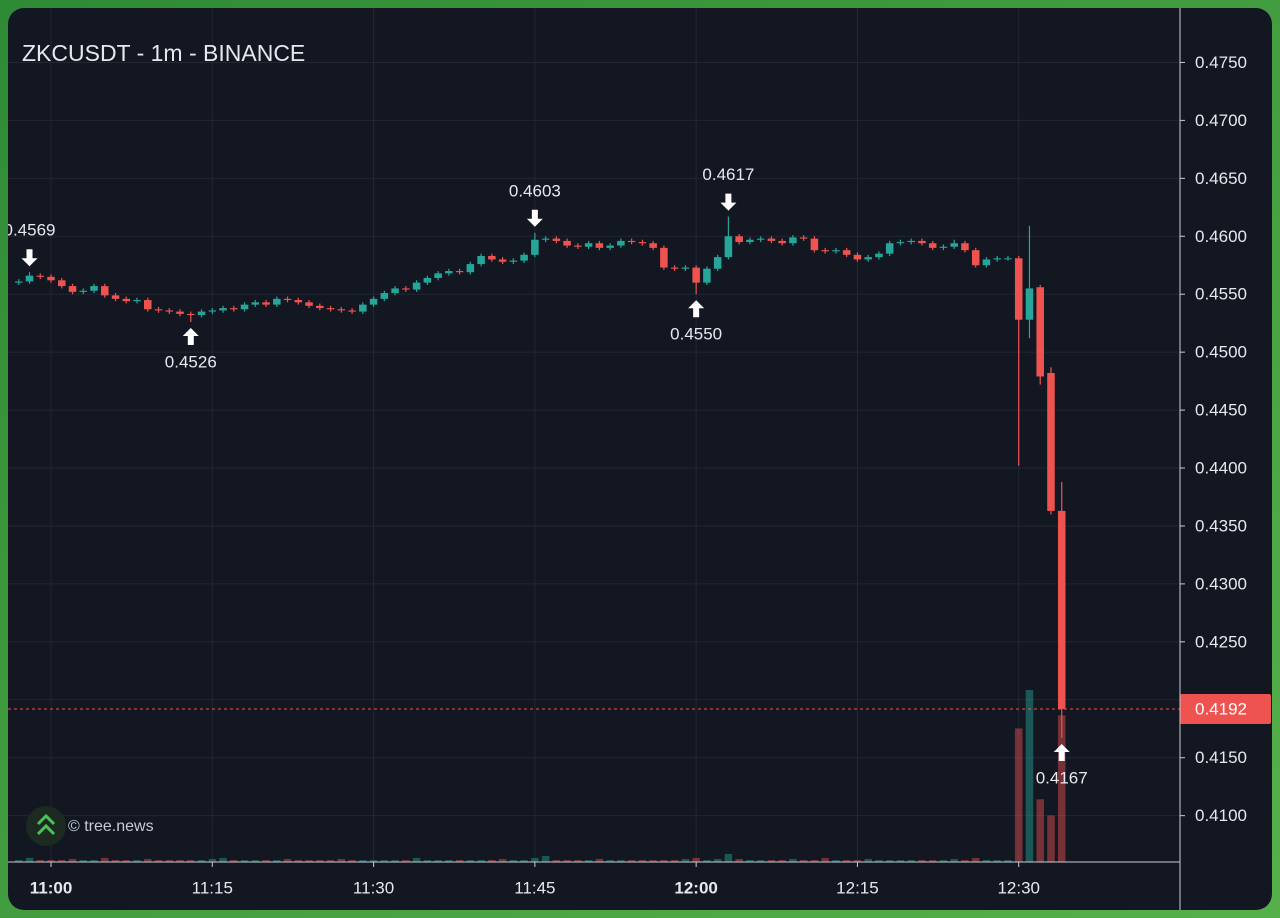 Image resolution: width=1280 pixels, height=918 pixels. What do you see at coordinates (191, 362) in the screenshot?
I see `low-label: 0.4526` at bounding box center [191, 362].